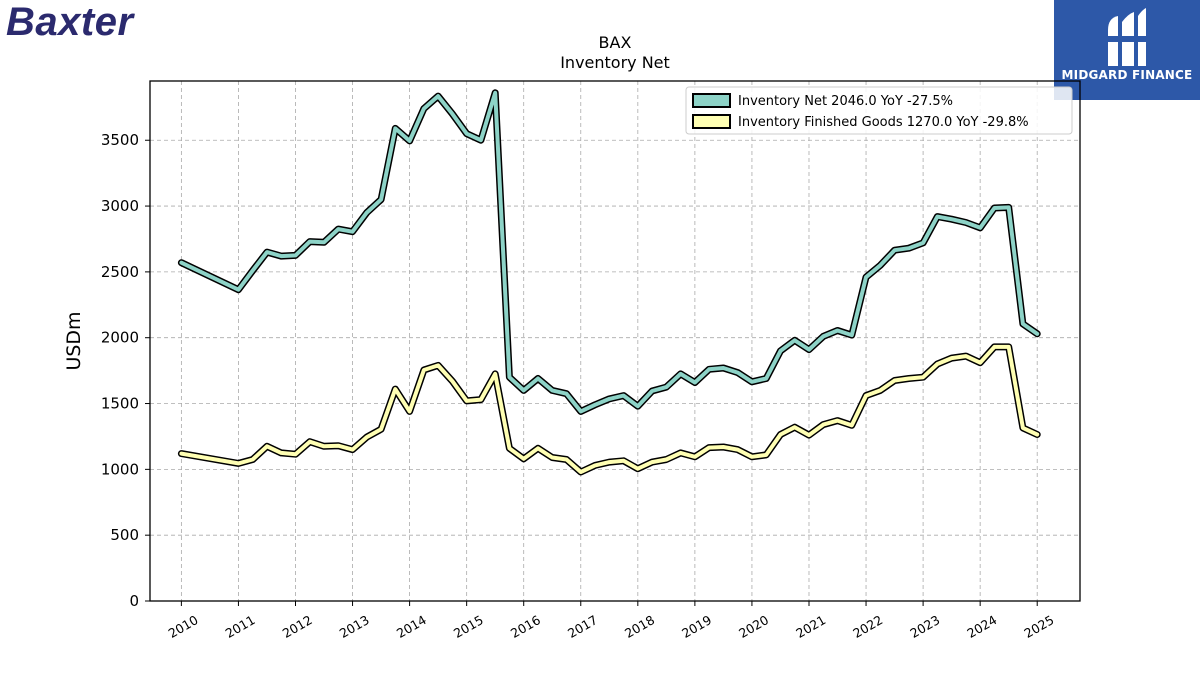 Image resolution: width=1200 pixels, height=675 pixels. I want to click on y-tick-label: 500, so click(124, 535).